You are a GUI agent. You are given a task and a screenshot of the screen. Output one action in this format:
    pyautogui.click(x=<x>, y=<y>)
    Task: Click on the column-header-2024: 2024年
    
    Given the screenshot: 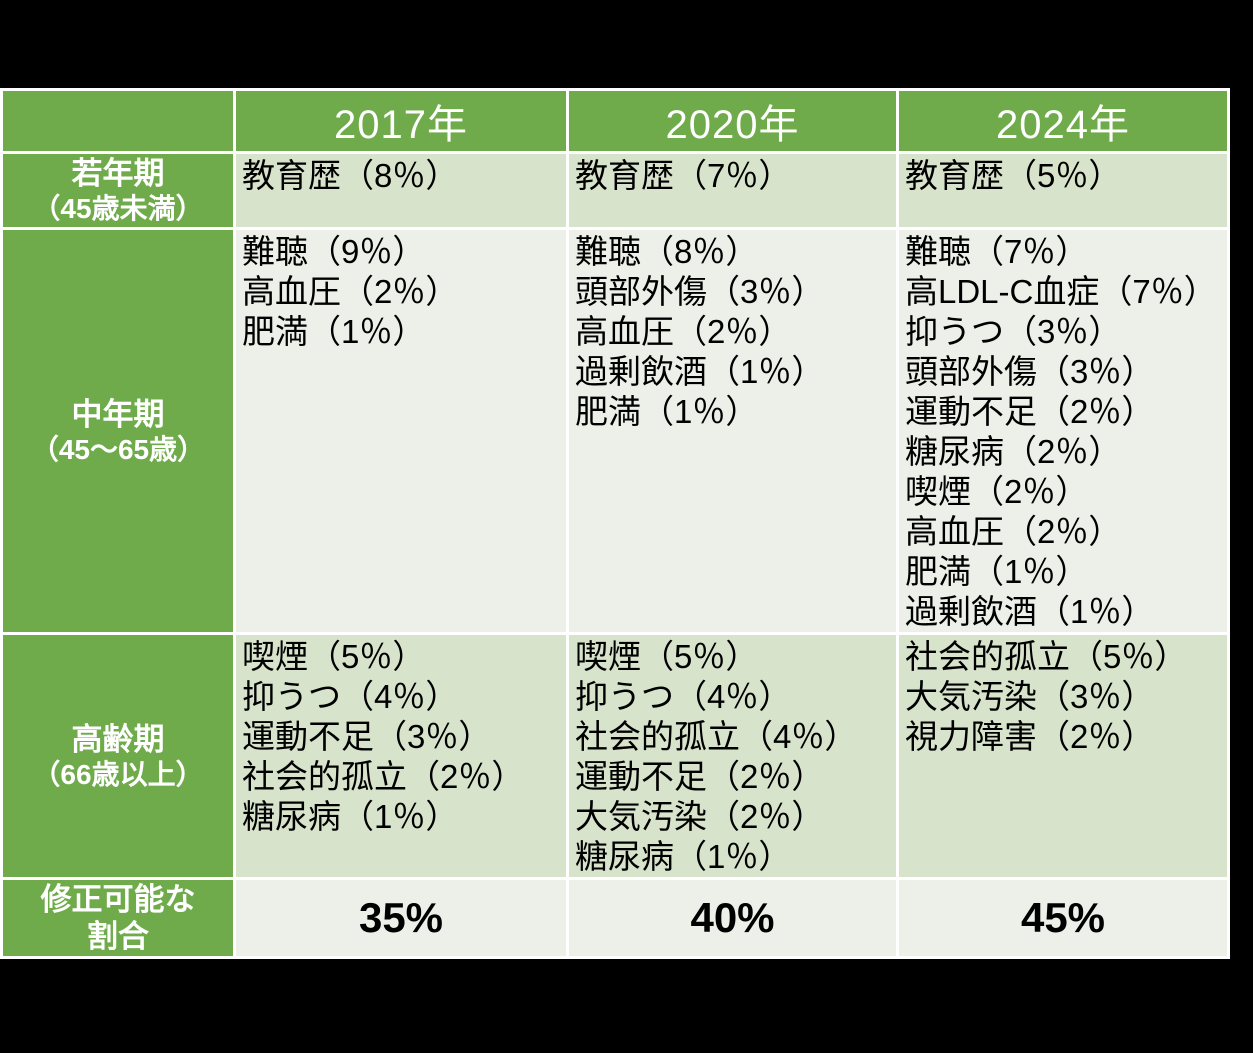 What is the action you would take?
    pyautogui.click(x=1063, y=121)
    